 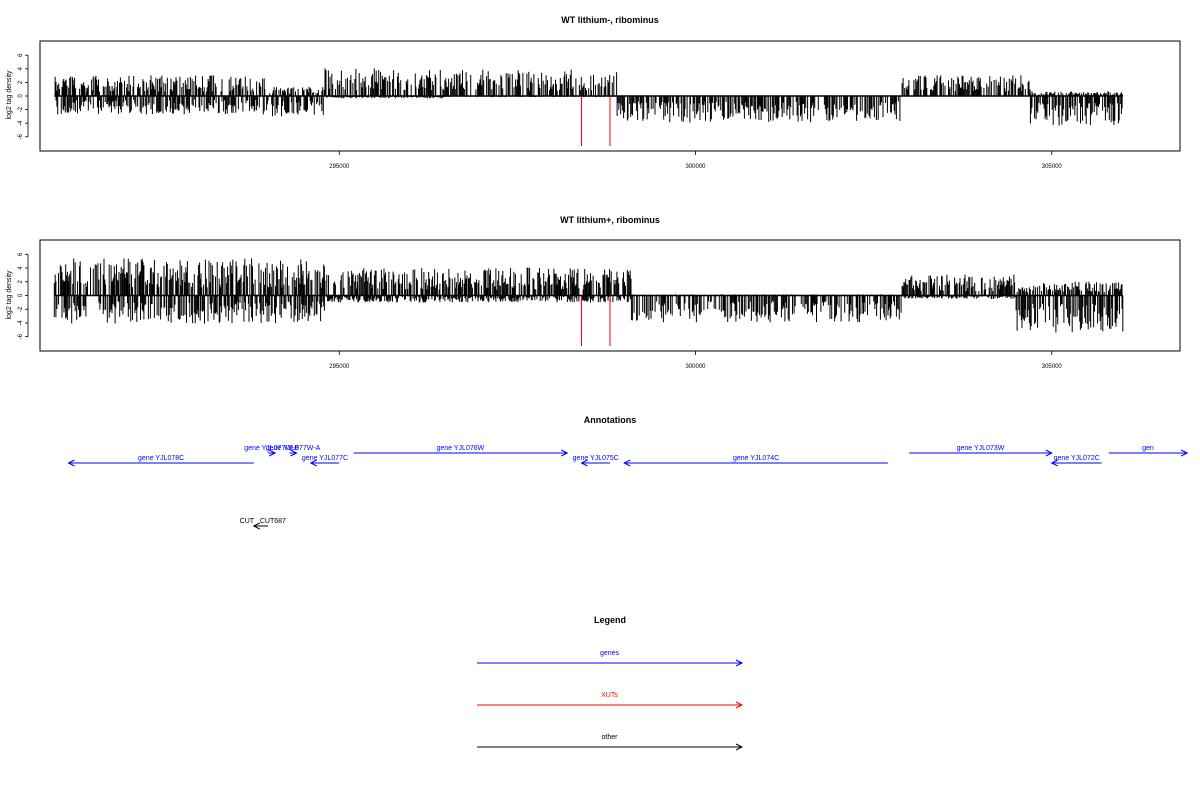 I want to click on legend: Legend genes XUTs other, so click(x=610, y=683).